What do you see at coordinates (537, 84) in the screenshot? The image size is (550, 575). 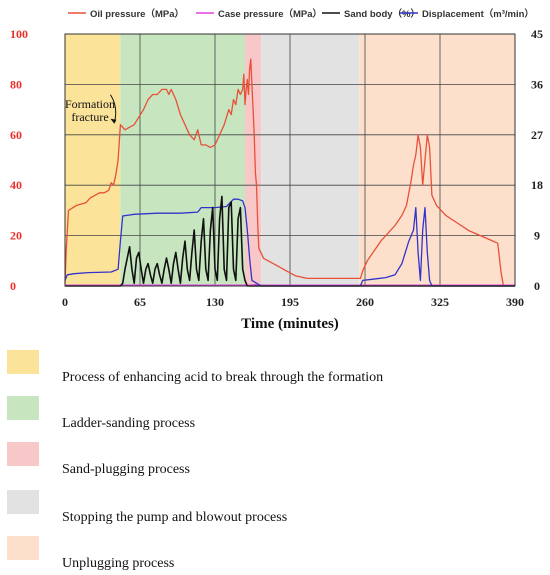 I see `y-right-tick-label: 36` at bounding box center [537, 84].